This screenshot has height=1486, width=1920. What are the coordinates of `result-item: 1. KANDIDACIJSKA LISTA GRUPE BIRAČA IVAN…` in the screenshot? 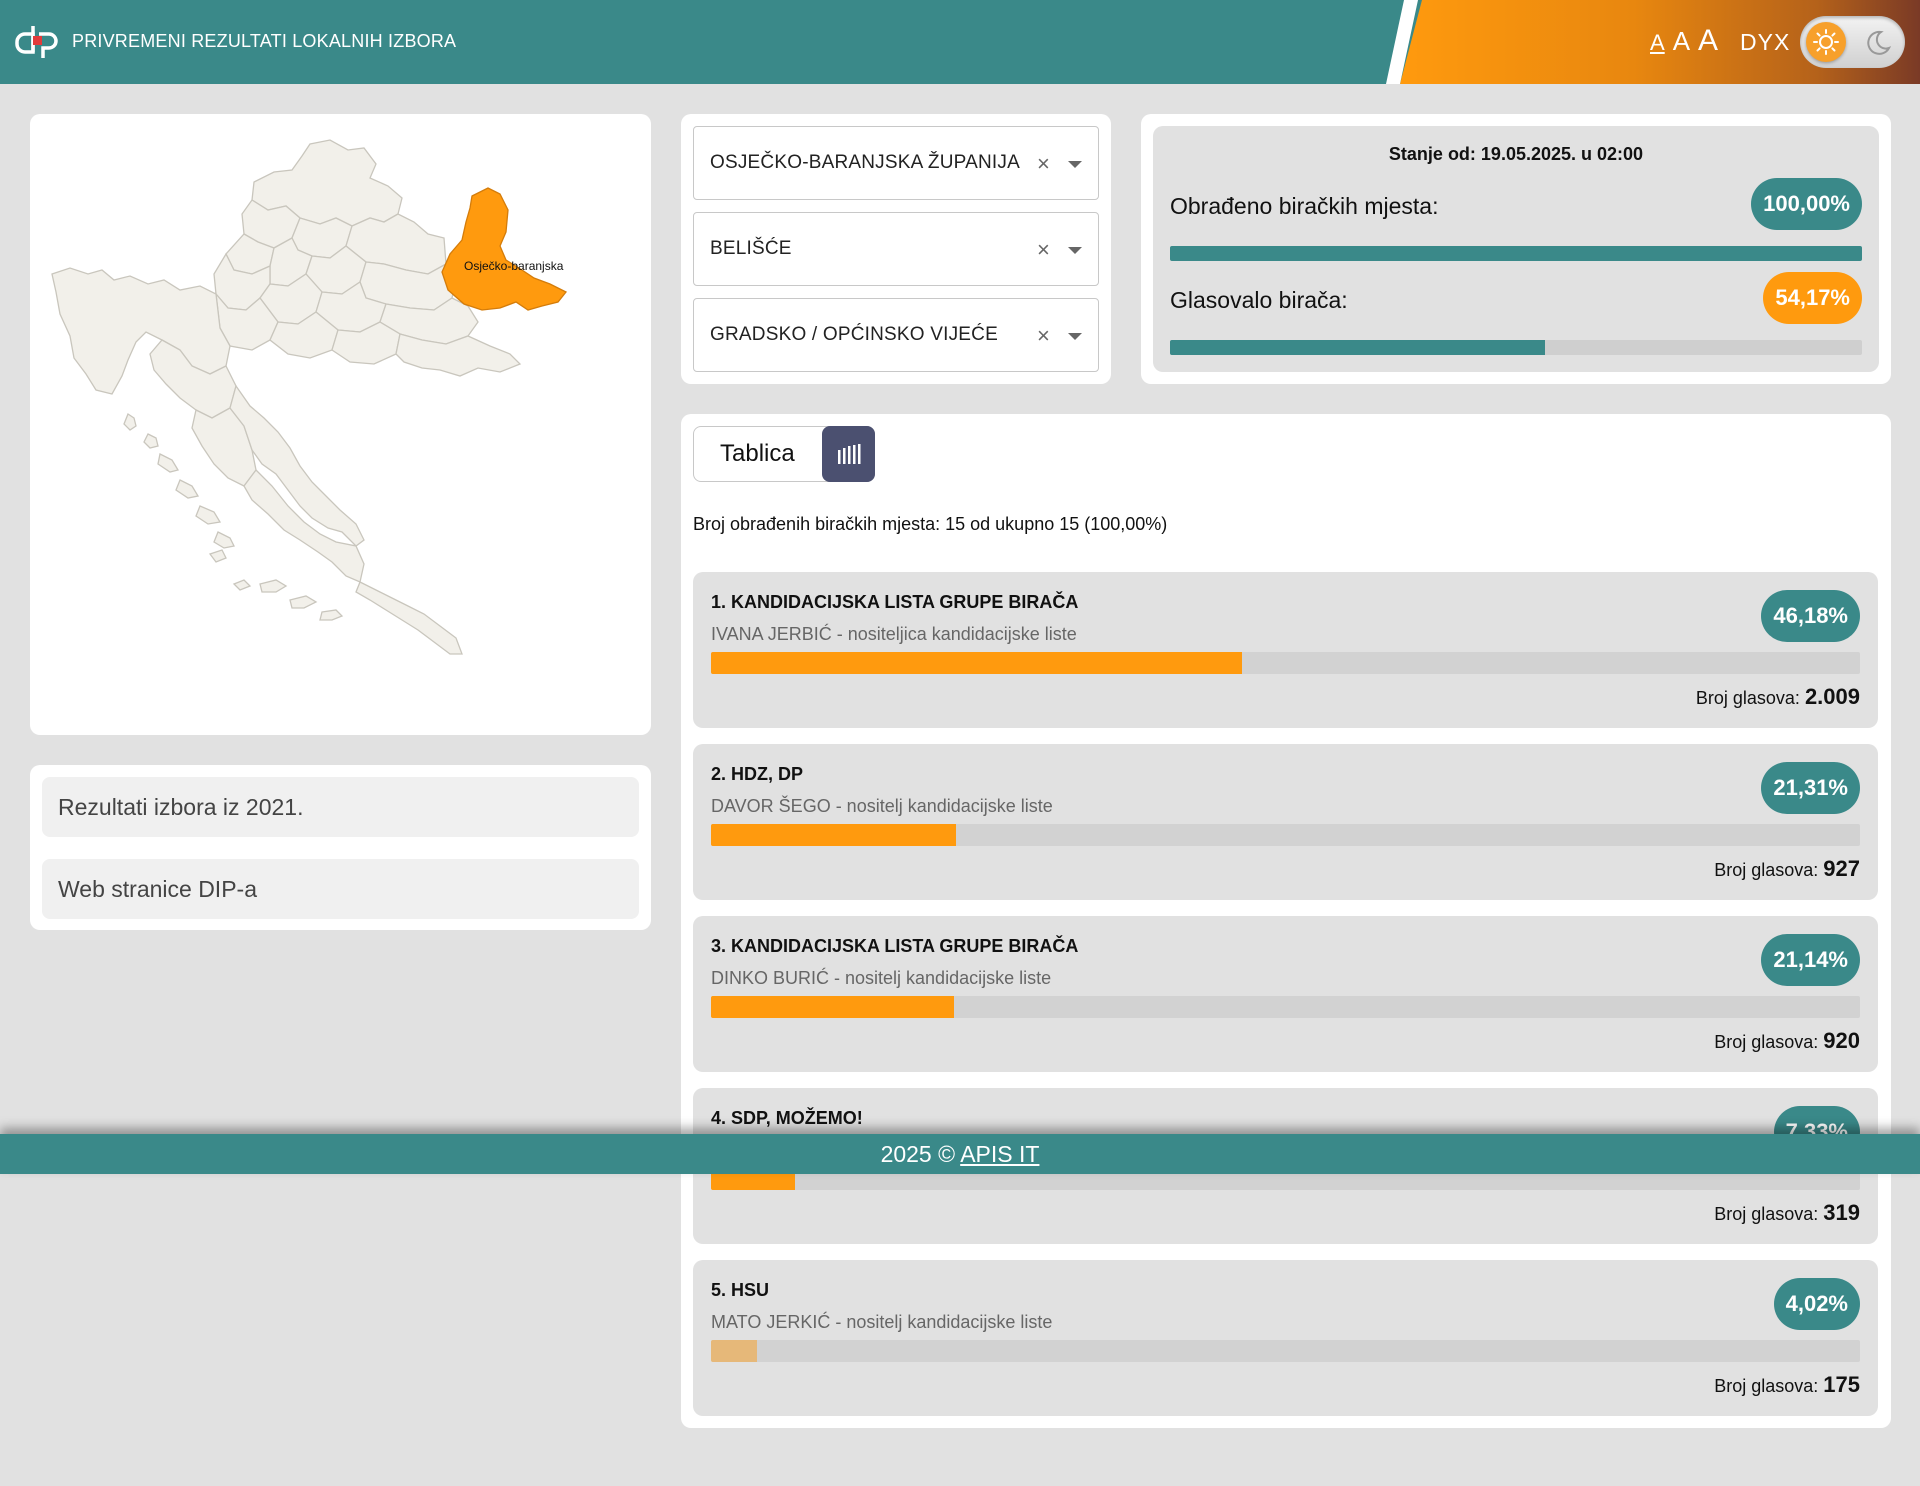 It's located at (1285, 650).